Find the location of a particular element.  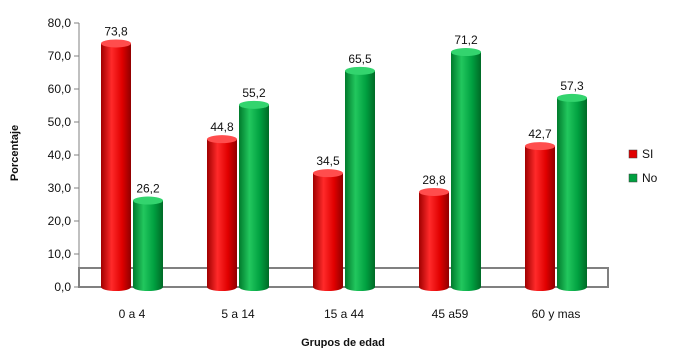

y-tick-label: 0,0 is located at coordinates (62, 287).